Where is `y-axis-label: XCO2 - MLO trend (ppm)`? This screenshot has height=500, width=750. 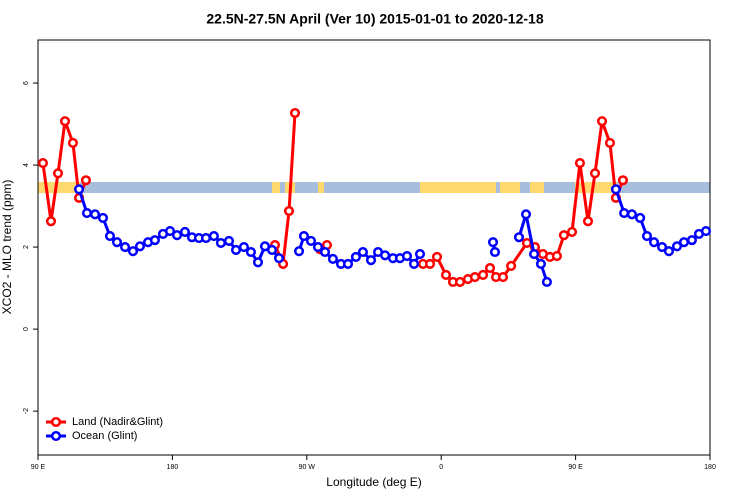
y-axis-label: XCO2 - MLO trend (ppm) is located at coordinates (7, 247).